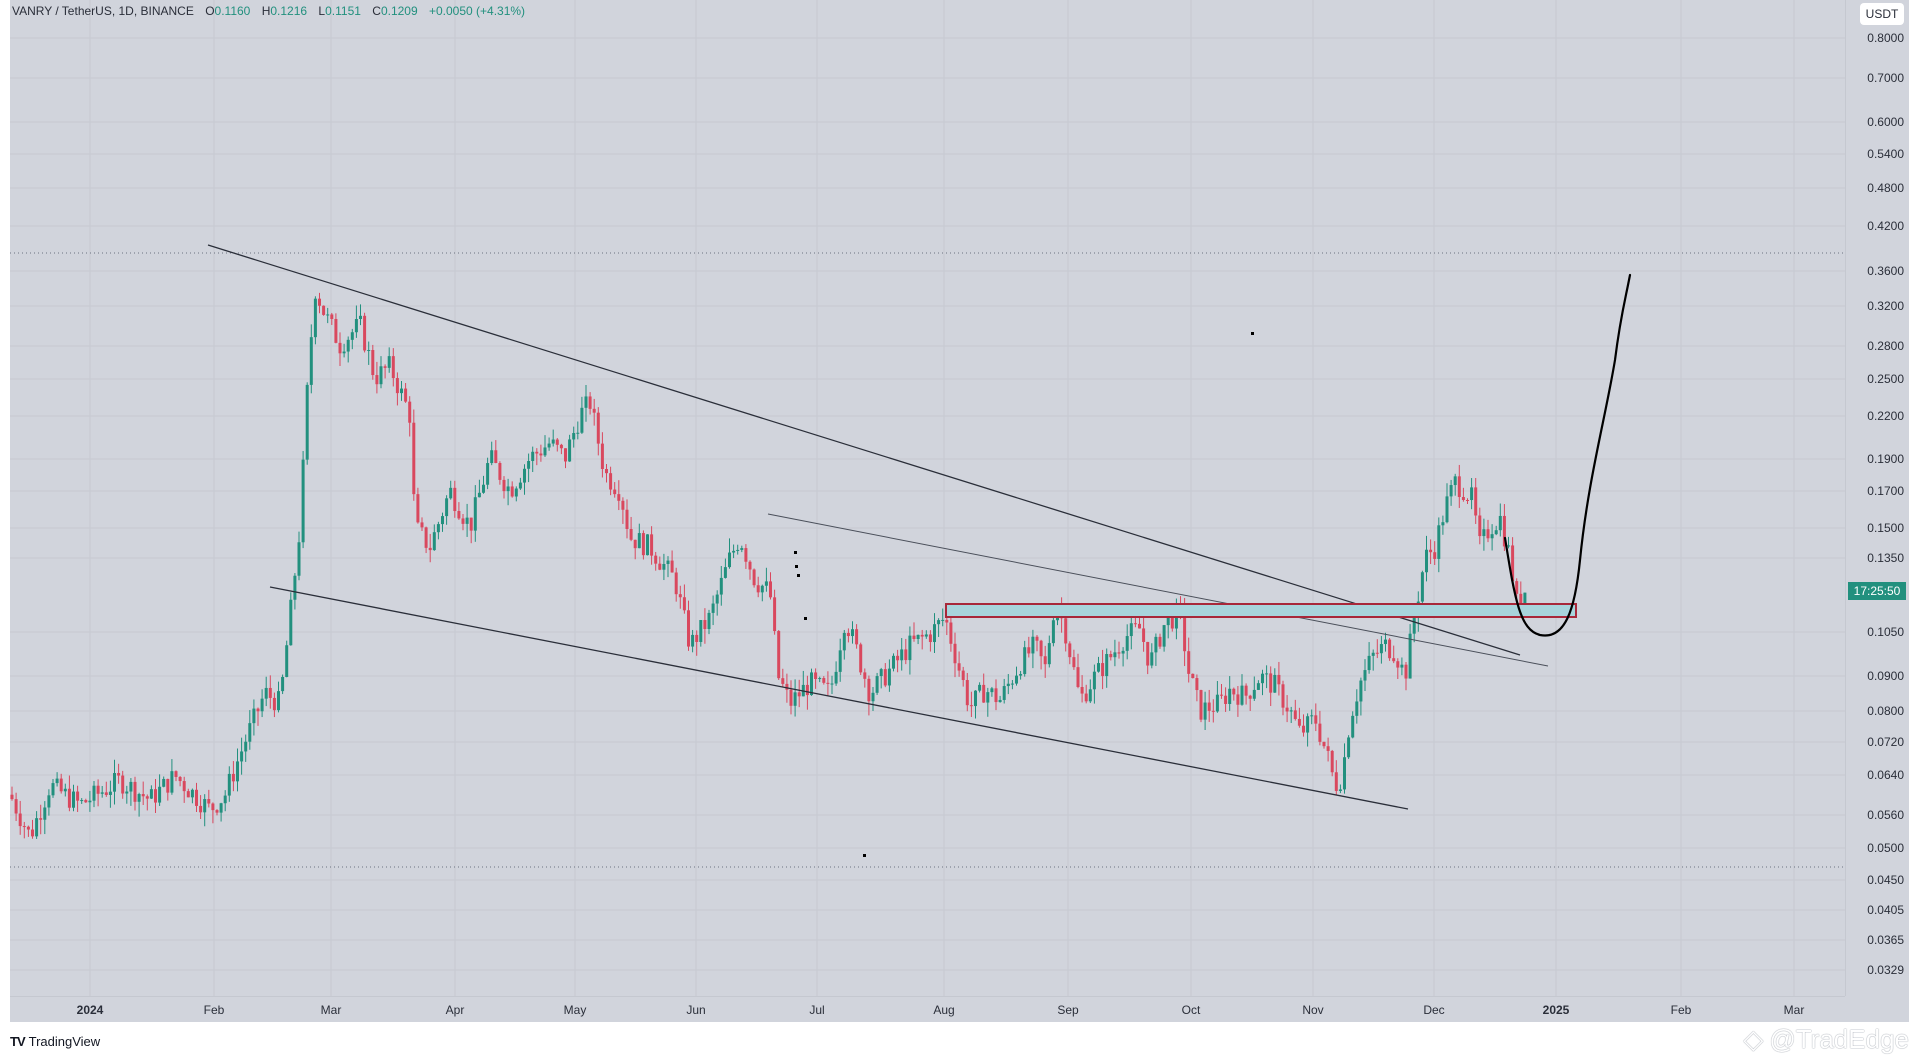  I want to click on inner-resistance-line, so click(1158, 590).